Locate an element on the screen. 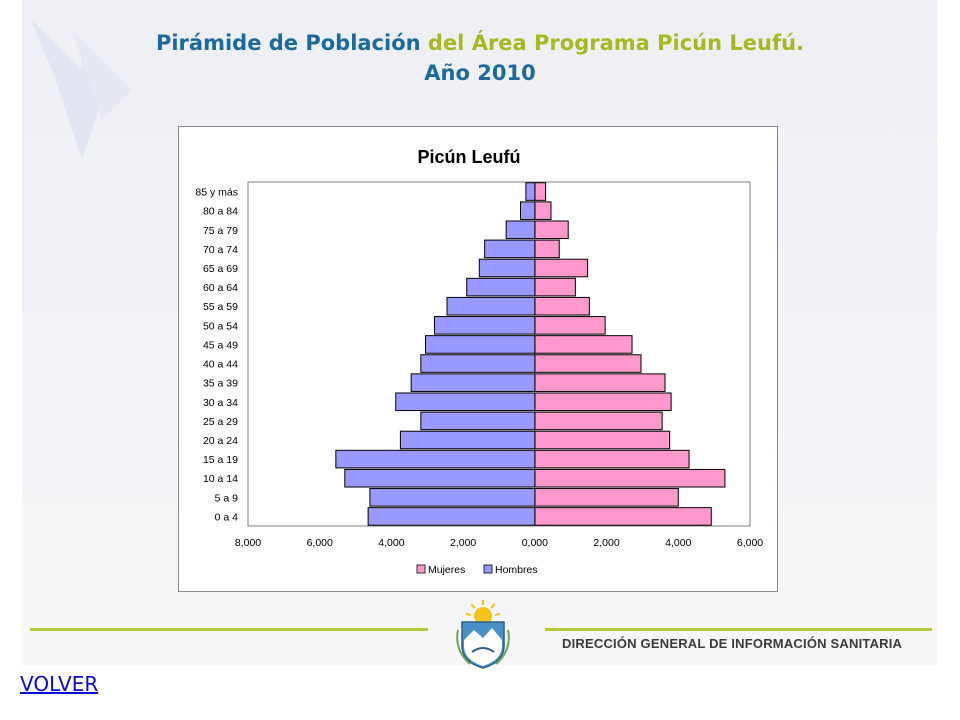  category-label: 40 a 44 is located at coordinates (220, 365).